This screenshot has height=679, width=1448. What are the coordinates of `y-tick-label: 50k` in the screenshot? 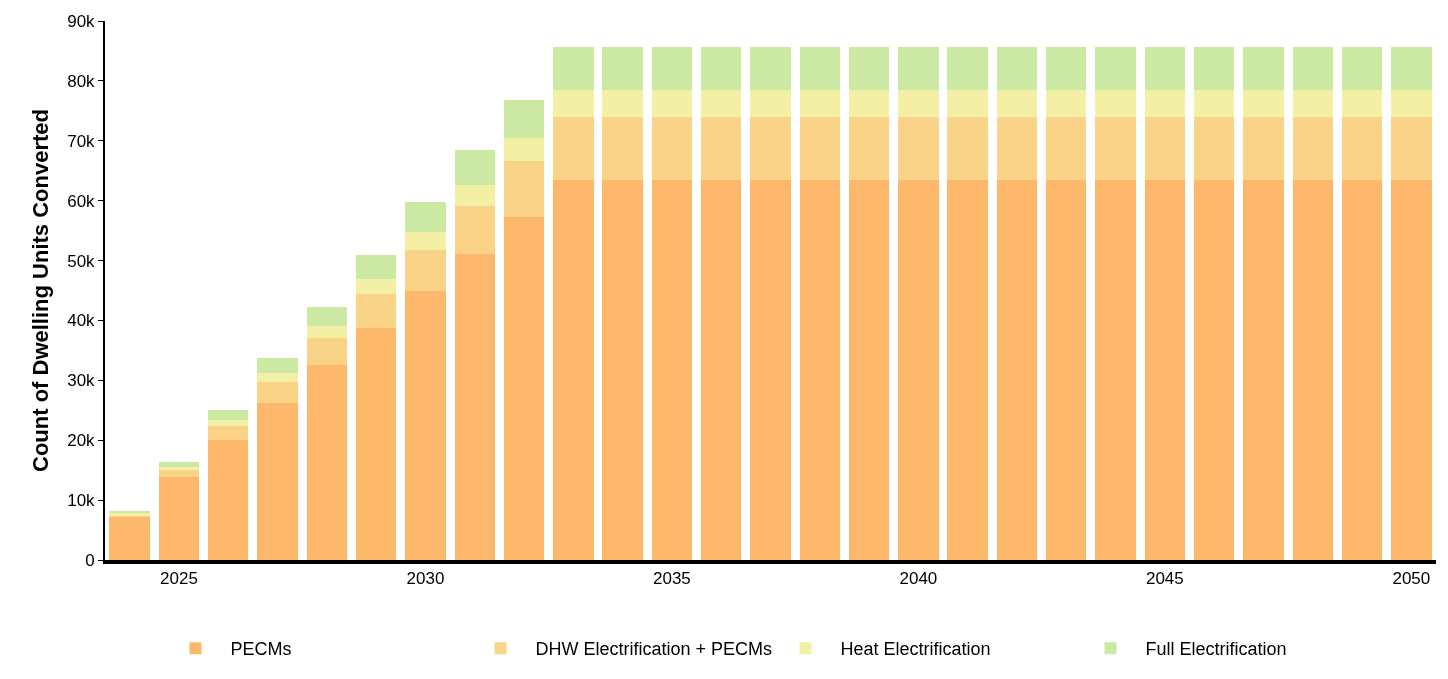 It's located at (81, 261).